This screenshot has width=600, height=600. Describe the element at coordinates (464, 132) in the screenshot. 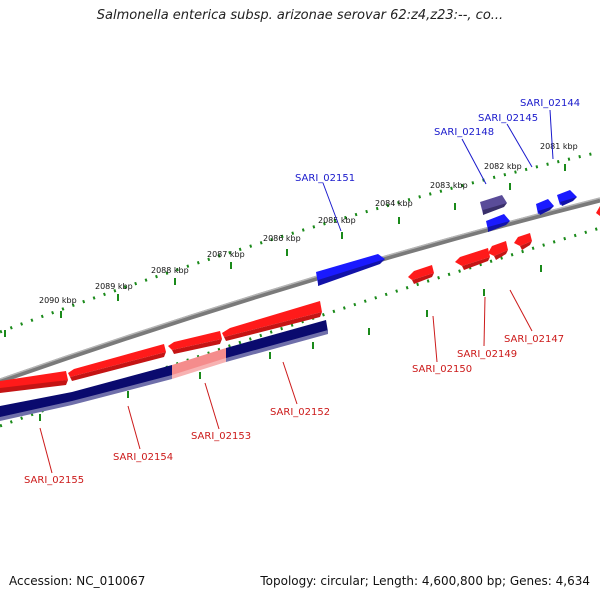

I see `label-sari-02148: SARI_02148` at that location.